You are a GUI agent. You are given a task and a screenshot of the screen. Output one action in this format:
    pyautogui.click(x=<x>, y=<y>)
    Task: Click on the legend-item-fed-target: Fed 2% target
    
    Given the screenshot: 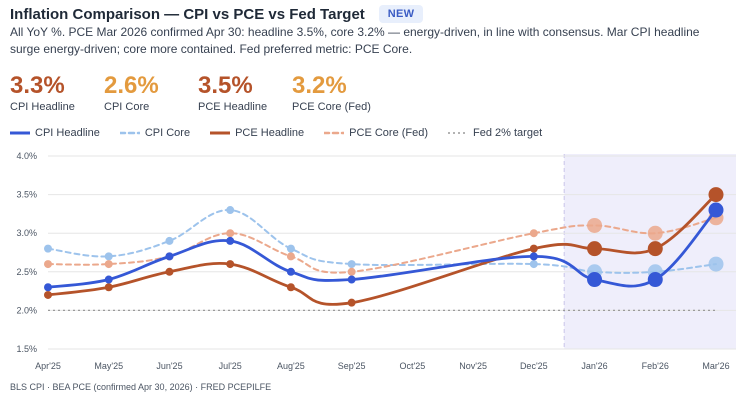 What is the action you would take?
    pyautogui.click(x=495, y=133)
    